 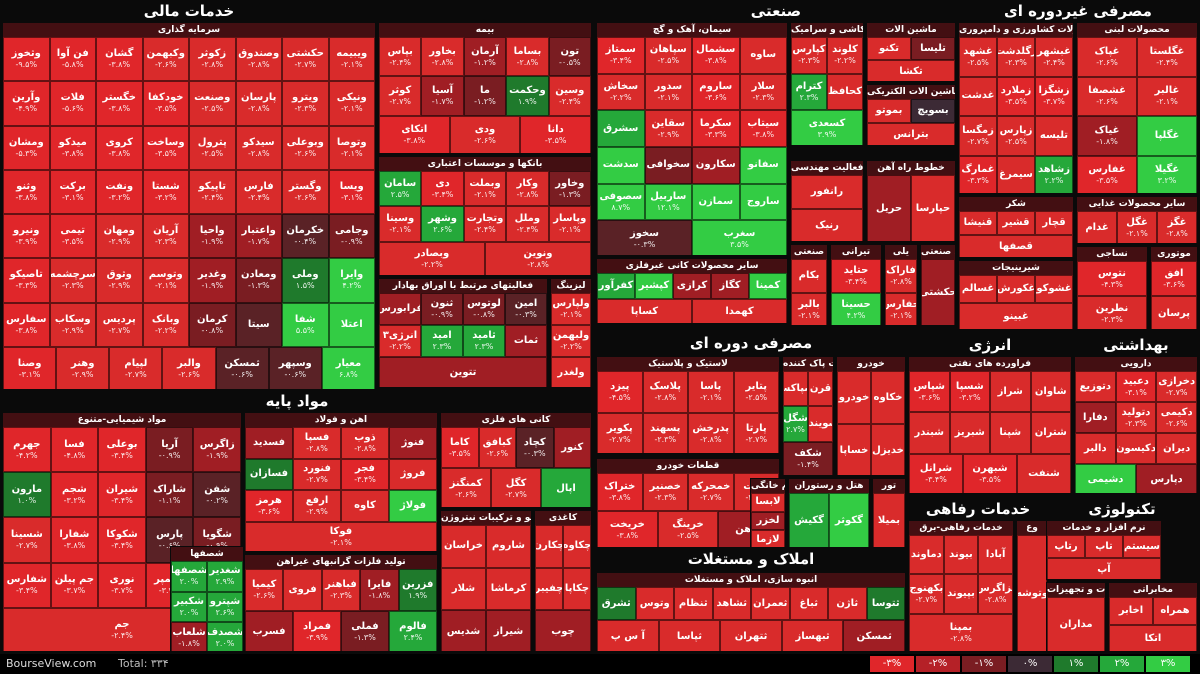 I want to click on stock-tile: فنوژ, so click(x=413, y=443).